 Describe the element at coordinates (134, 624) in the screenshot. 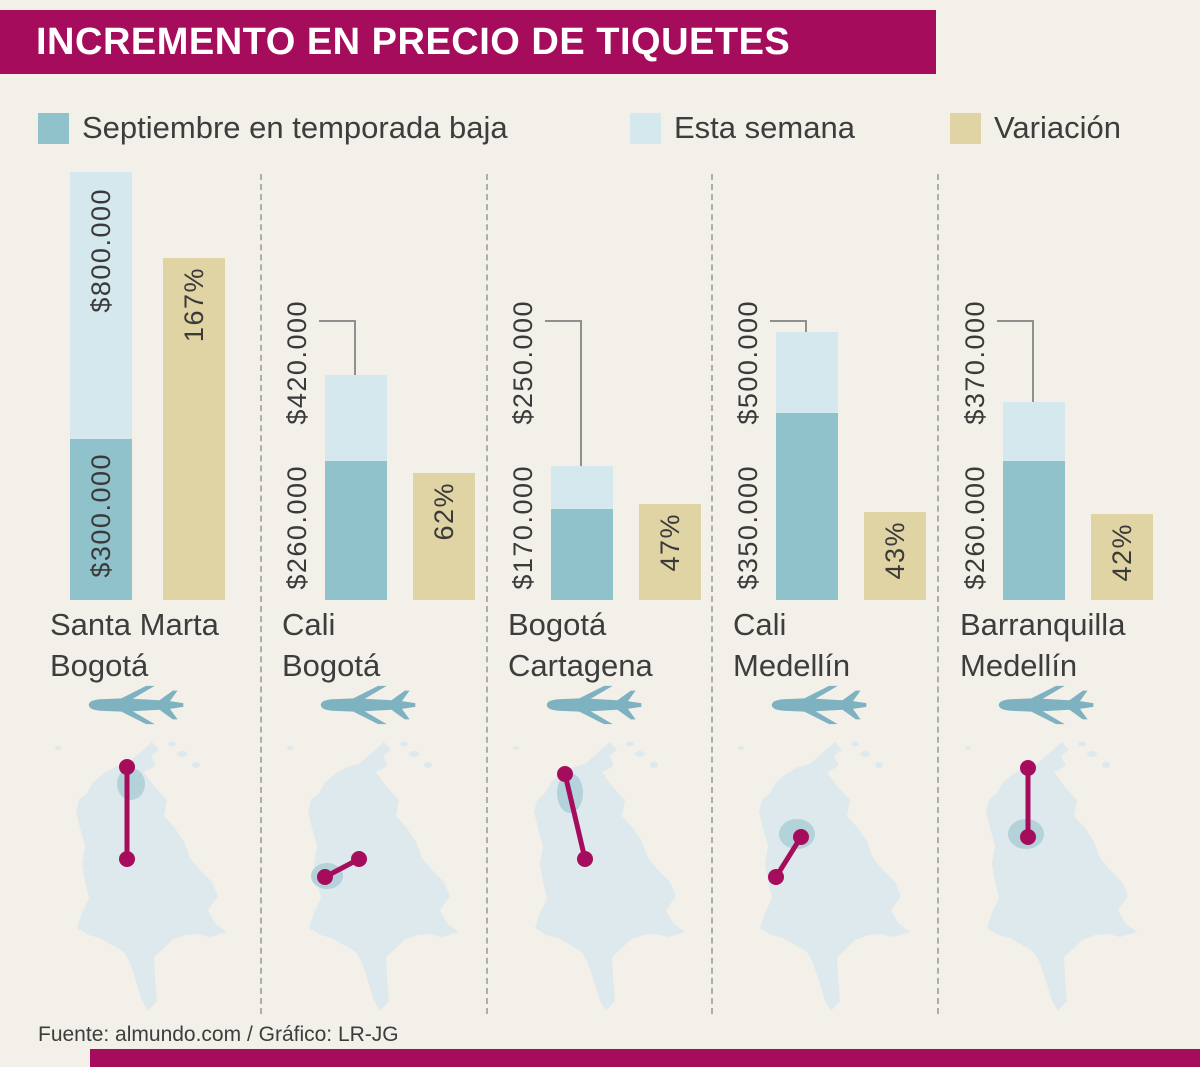

I see `route-from: Santa Marta` at that location.